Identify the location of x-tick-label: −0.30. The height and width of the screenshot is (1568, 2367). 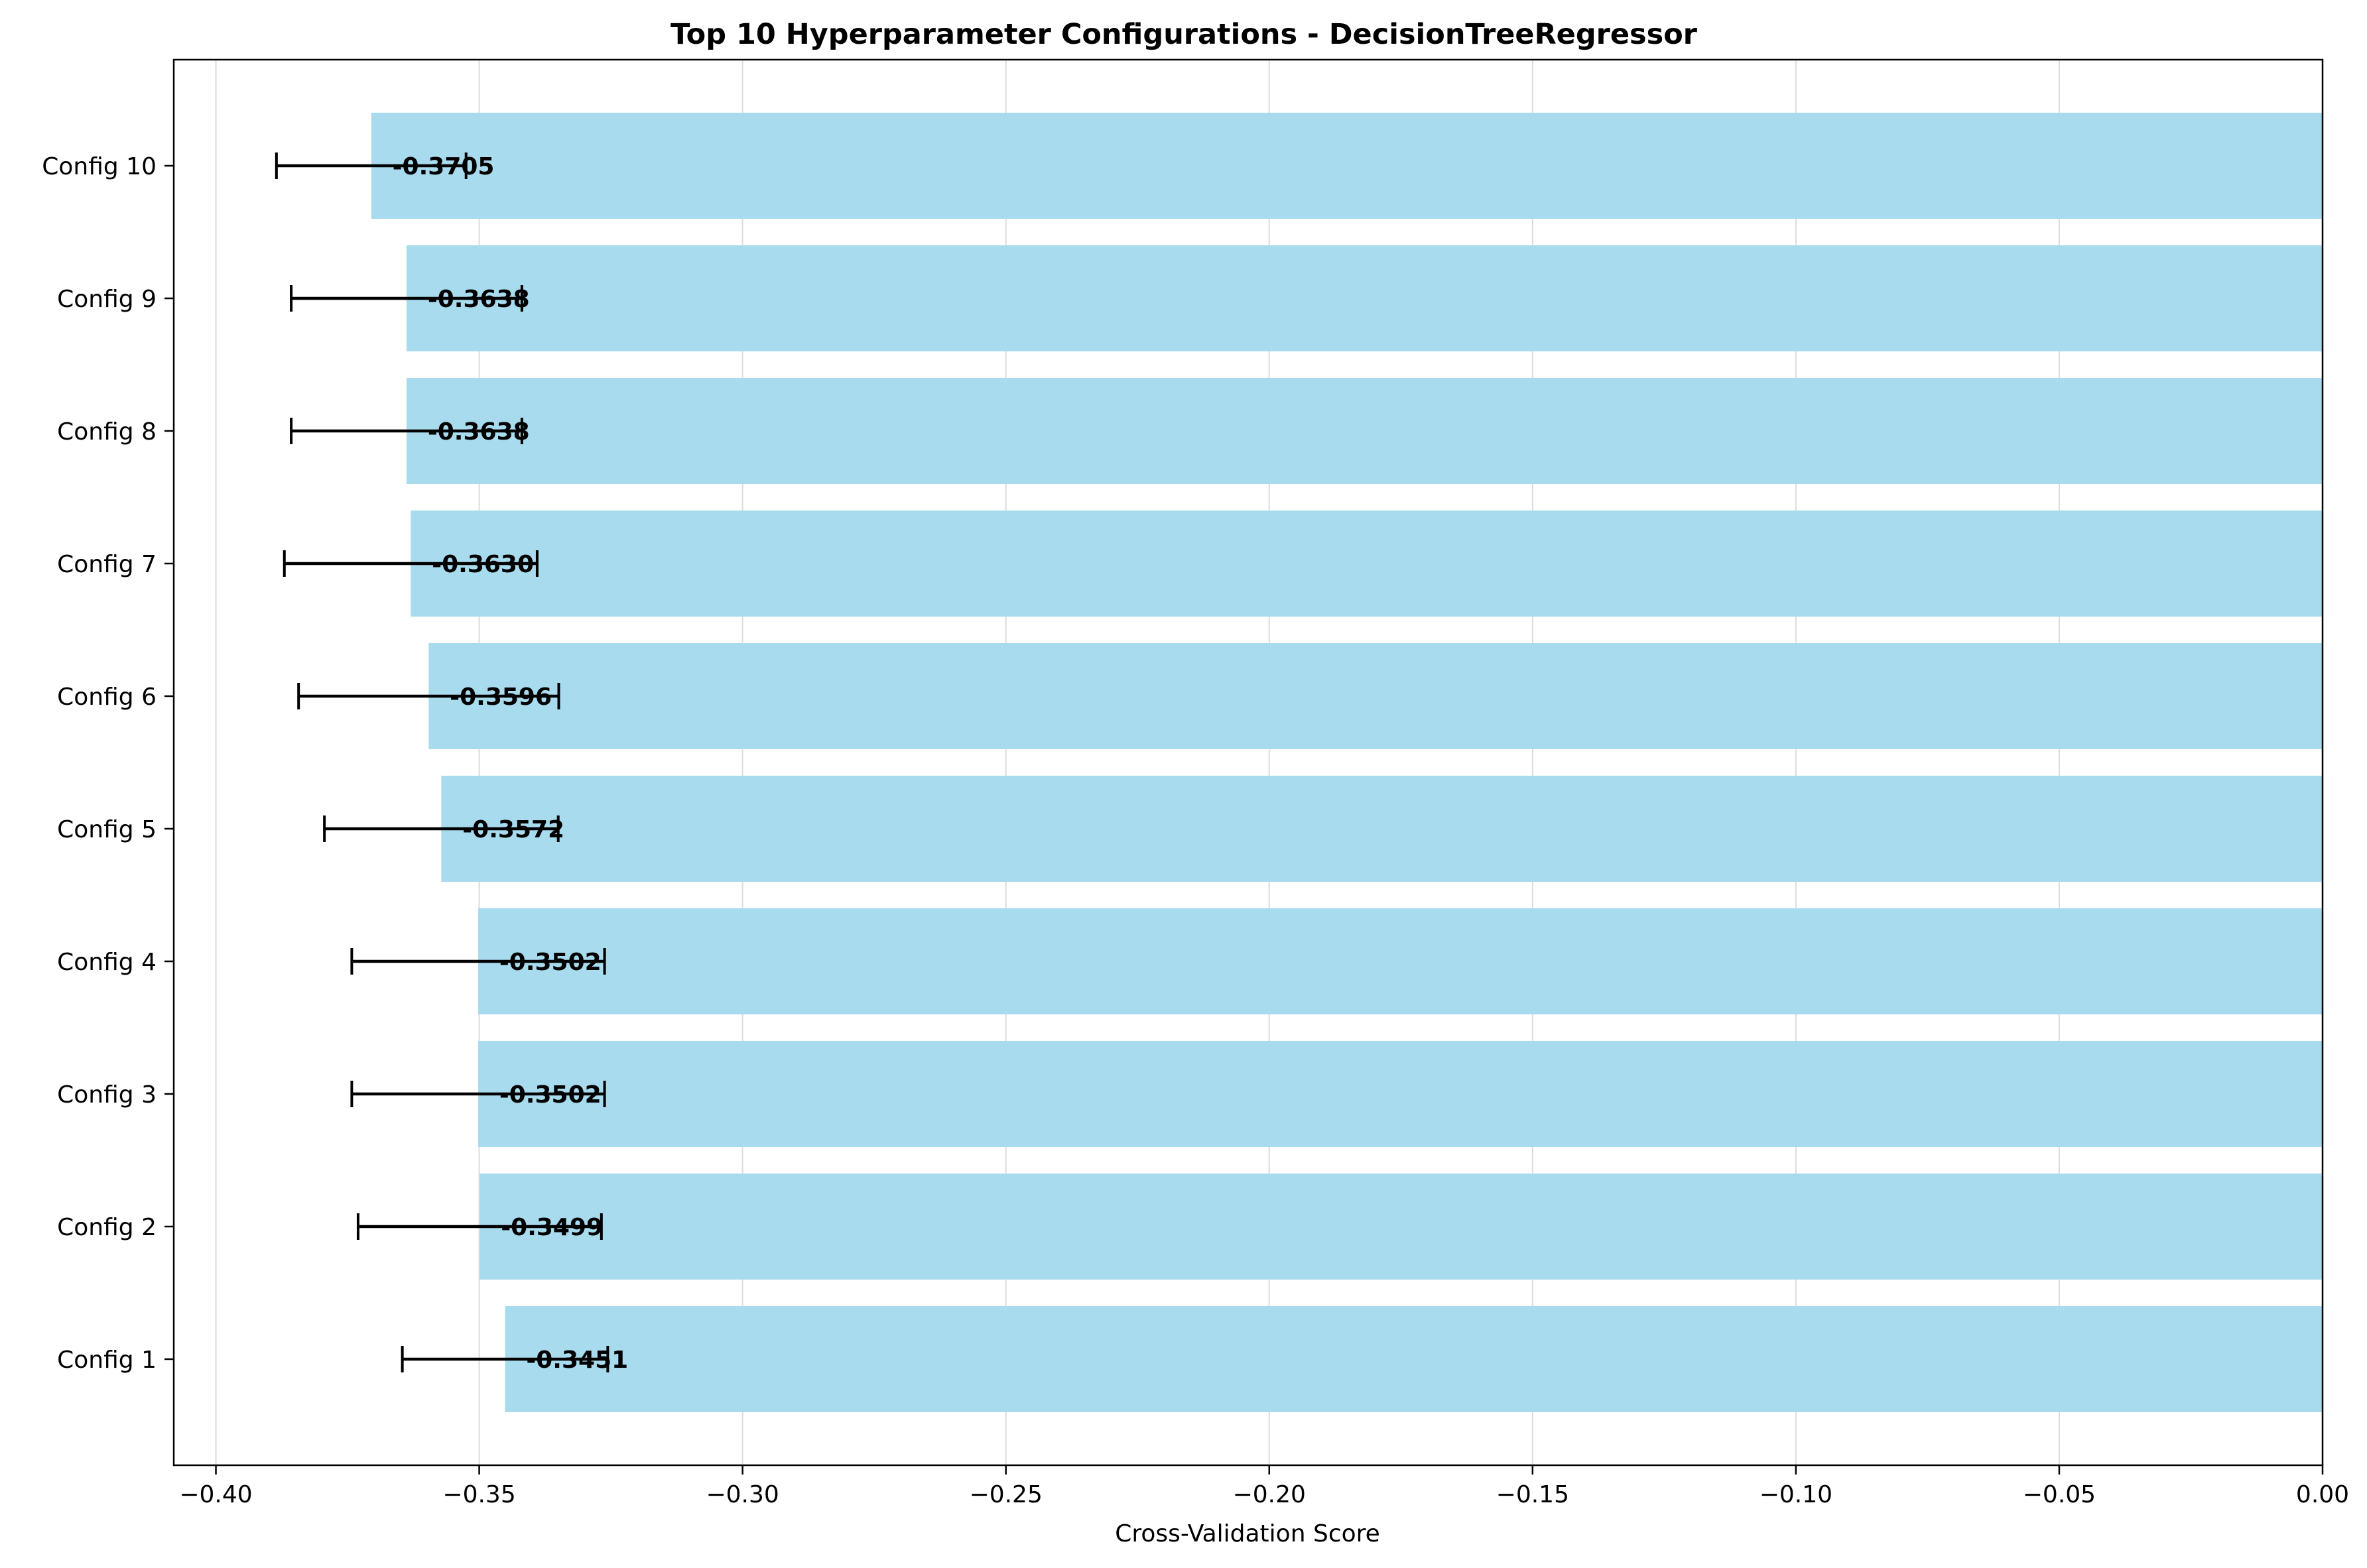
(742, 1494).